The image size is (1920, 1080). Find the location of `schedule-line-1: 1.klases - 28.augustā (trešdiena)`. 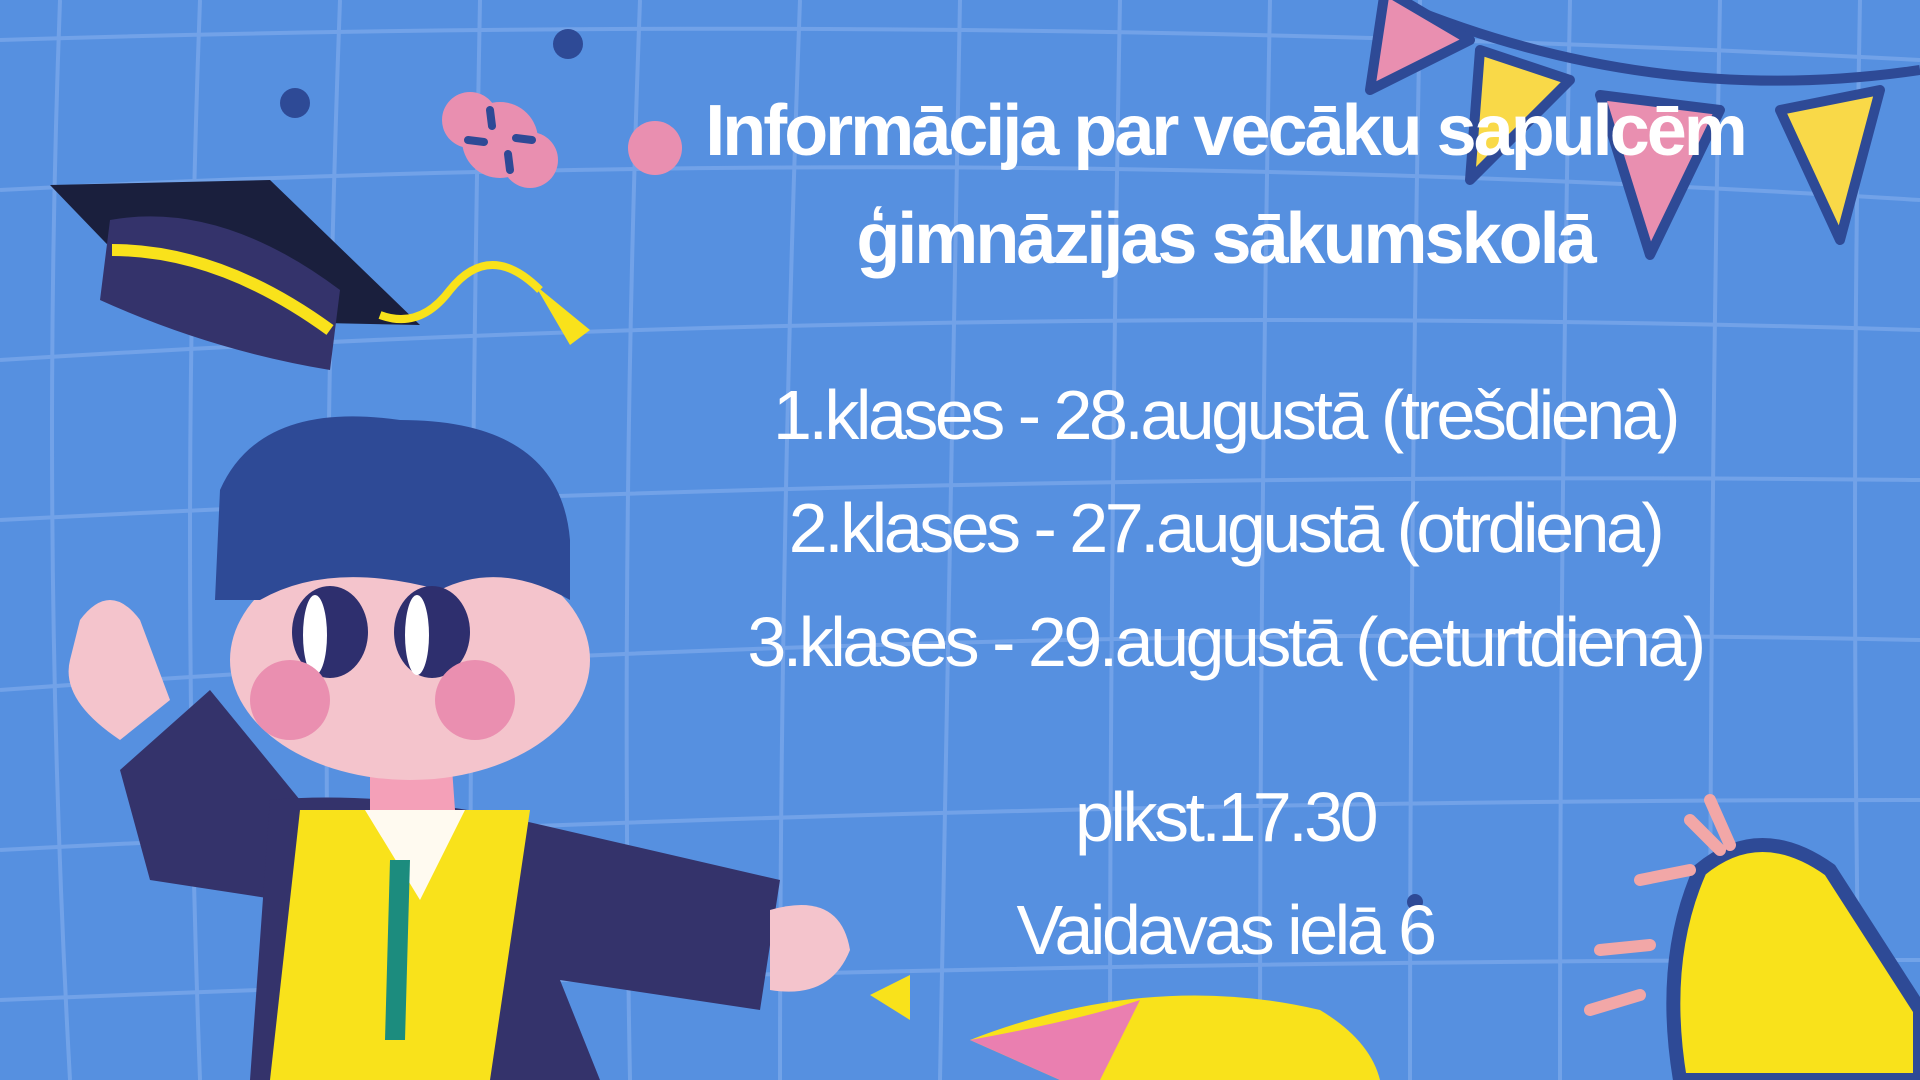

schedule-line-1: 1.klases - 28.augustā (trešdiena) is located at coordinates (1226, 415).